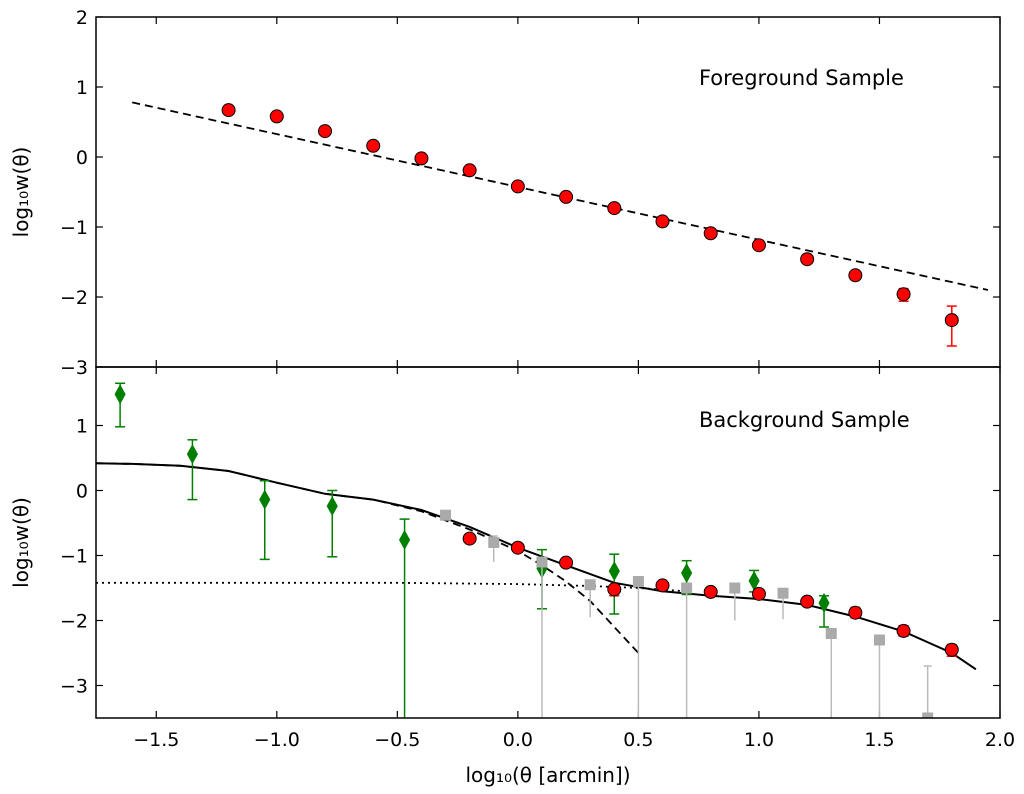  Describe the element at coordinates (391, 587) in the screenshot. I see `bottom-dotted-curve` at that location.